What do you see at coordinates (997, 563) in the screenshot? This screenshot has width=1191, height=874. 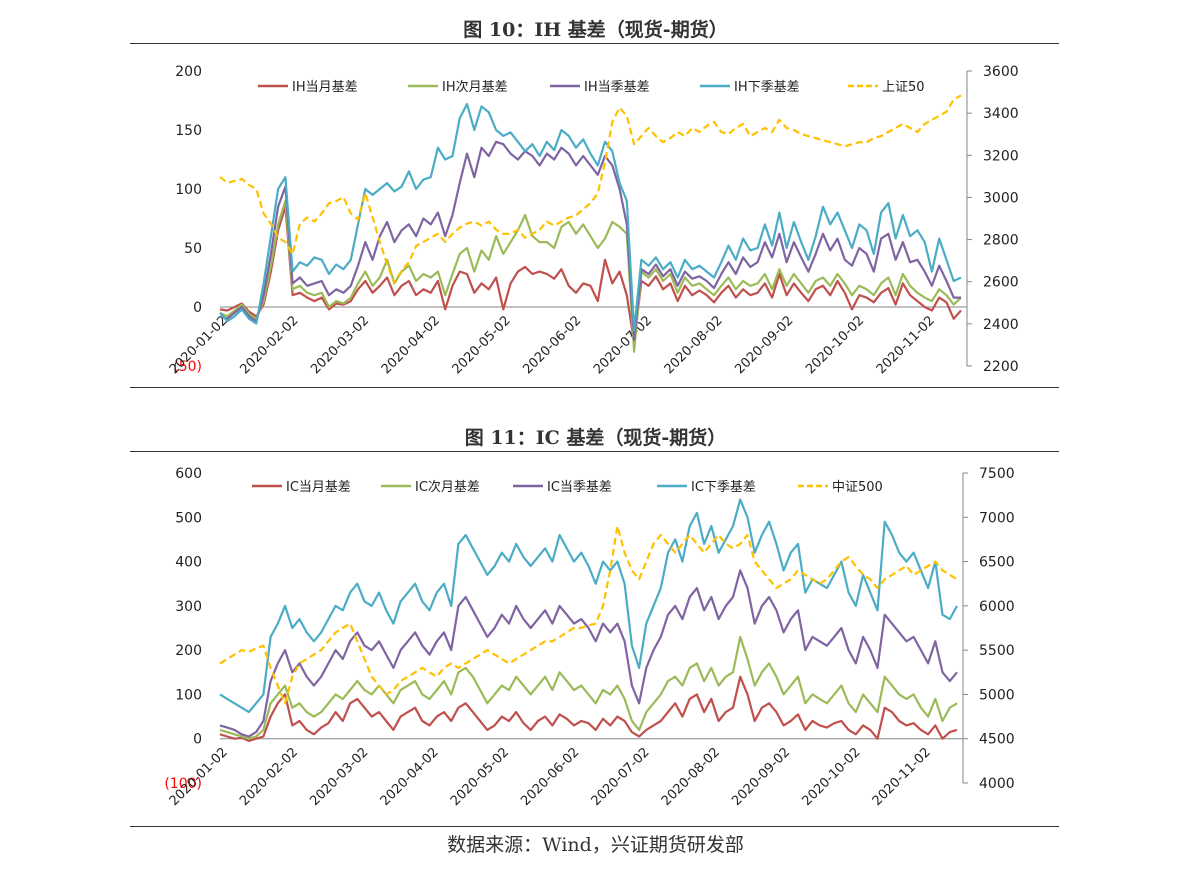 I see `right-tick-label: 6500` at bounding box center [997, 563].